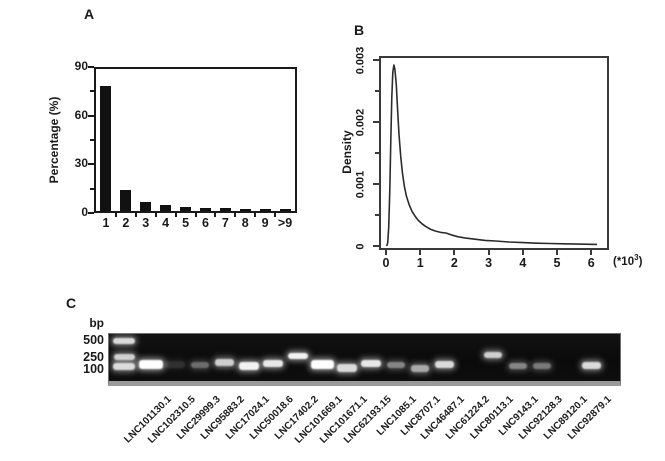 The image size is (665, 461). I want to click on bar-series, so click(195, 140).